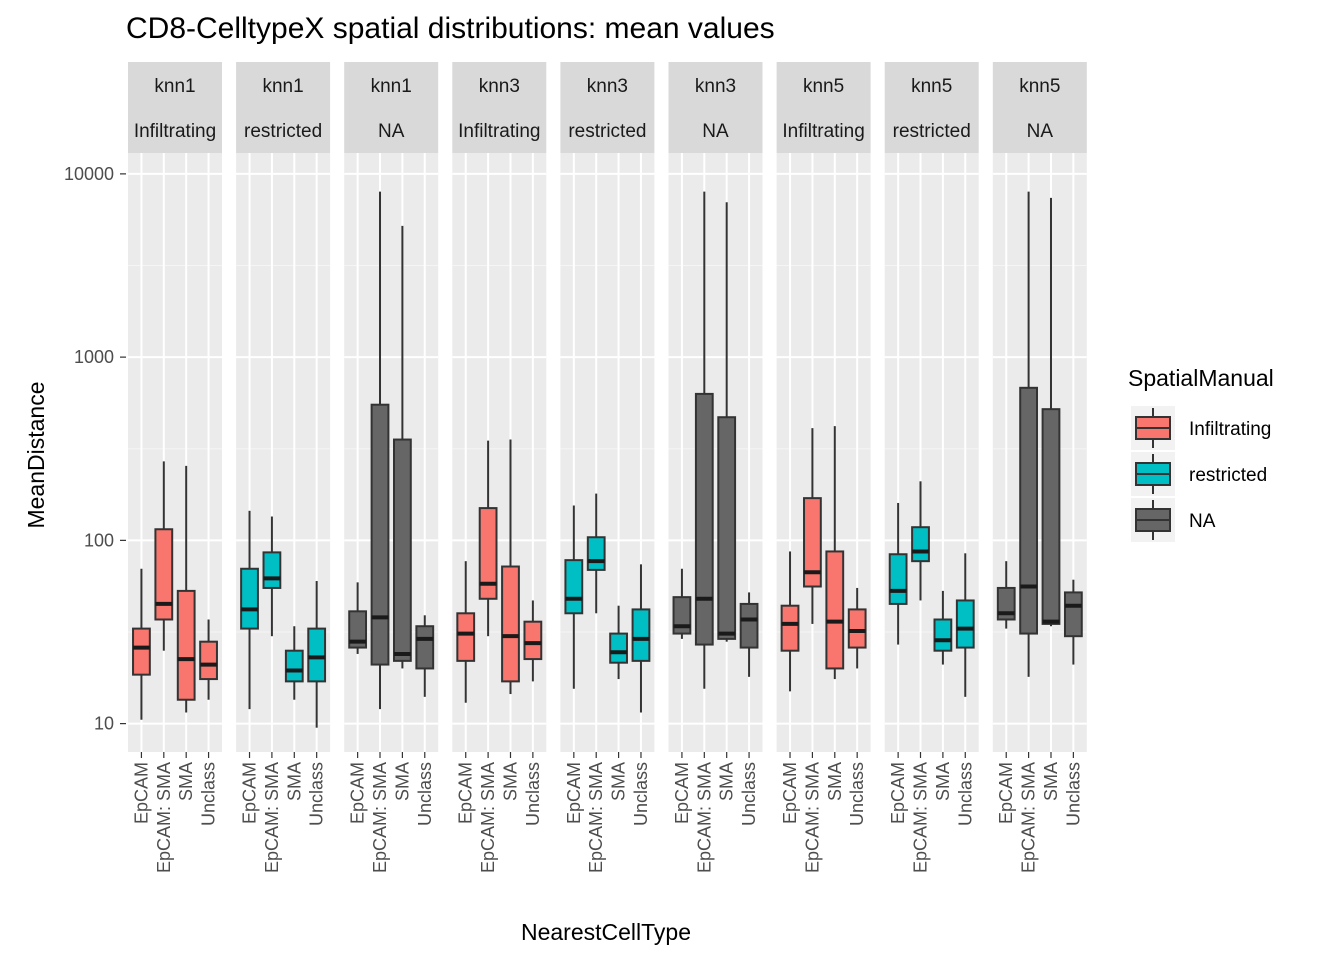  What do you see at coordinates (104, 724) in the screenshot?
I see `y-tick-label: 10` at bounding box center [104, 724].